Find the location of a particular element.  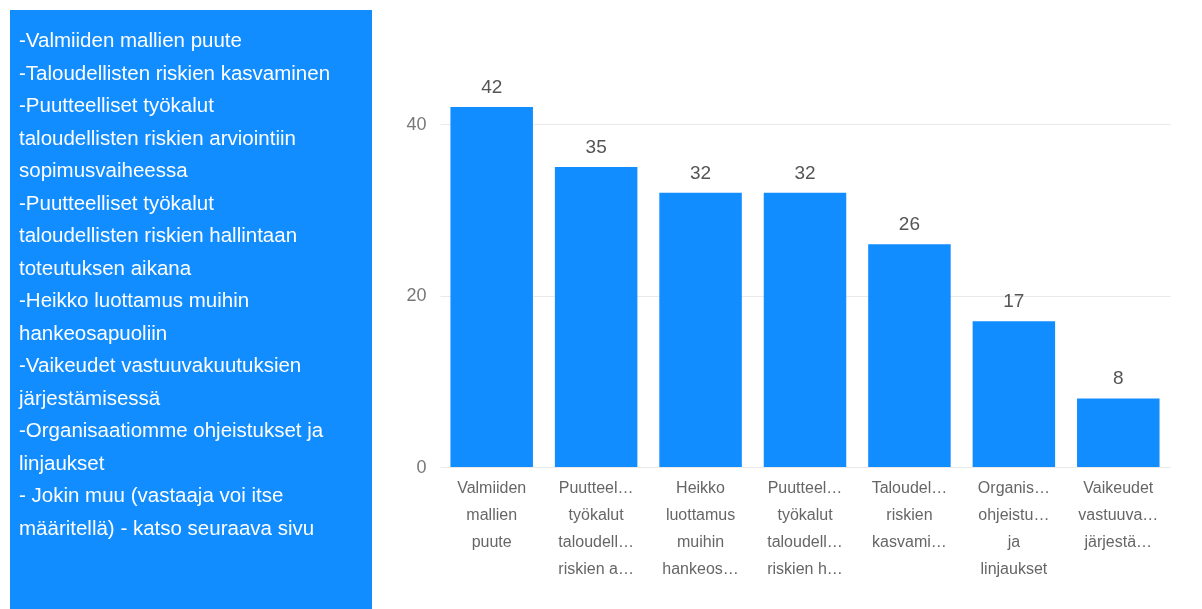

text: -Heikko luottamus muihin hankeosapuoliin is located at coordinates (135, 316).